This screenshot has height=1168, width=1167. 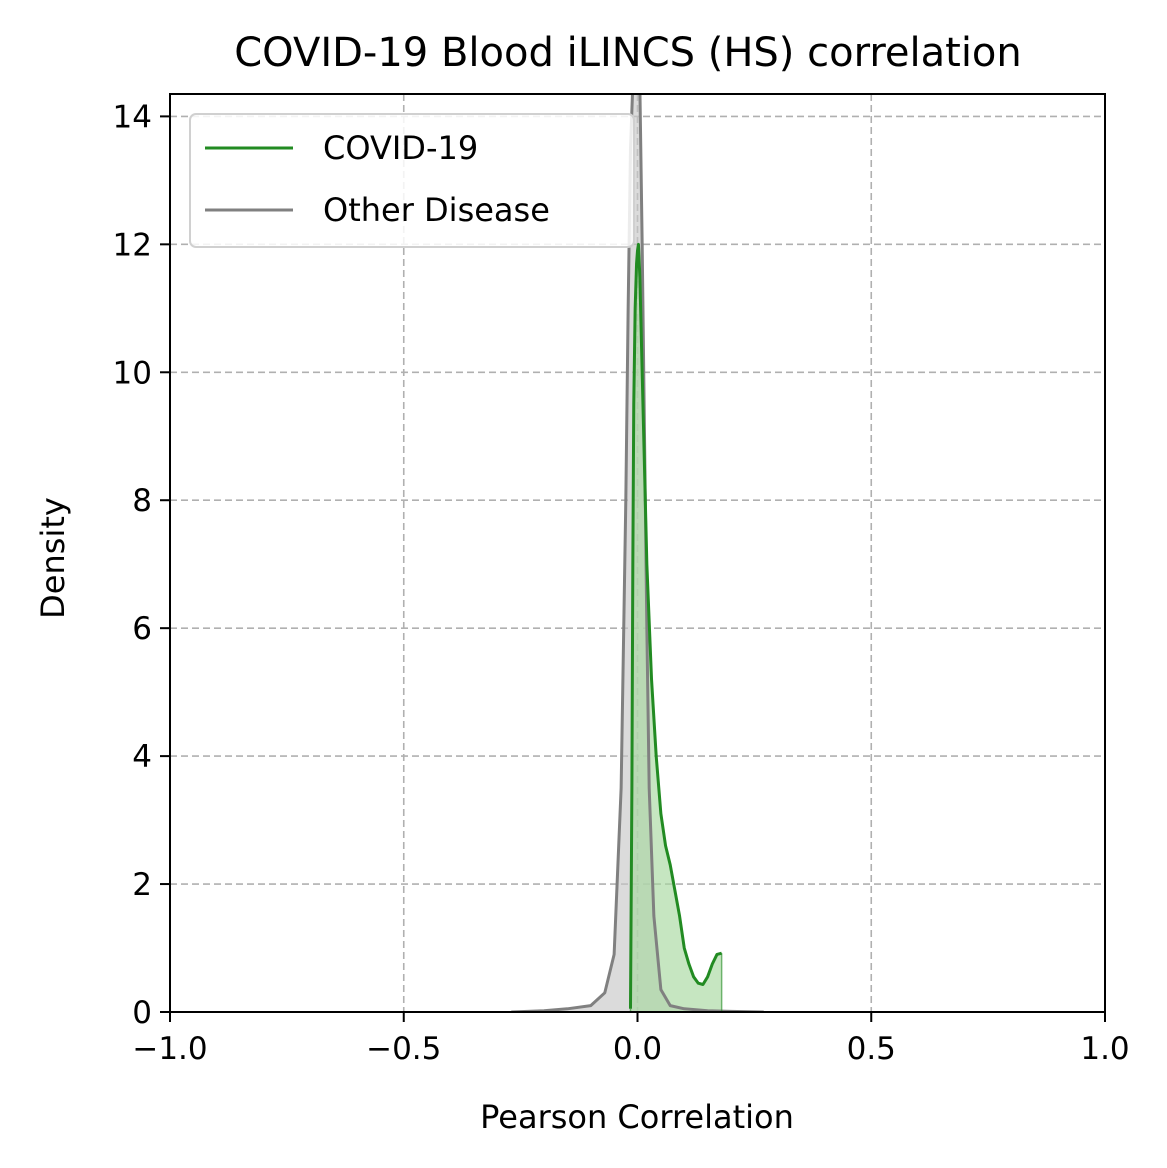 What do you see at coordinates (169, 1049) in the screenshot?
I see `x-tick-label: −1.0` at bounding box center [169, 1049].